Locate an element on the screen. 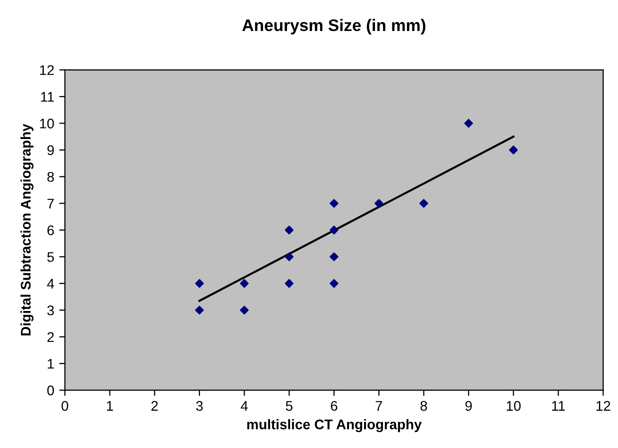 Image resolution: width=618 pixels, height=448 pixels. x-tick-label: 3 is located at coordinates (199, 405).